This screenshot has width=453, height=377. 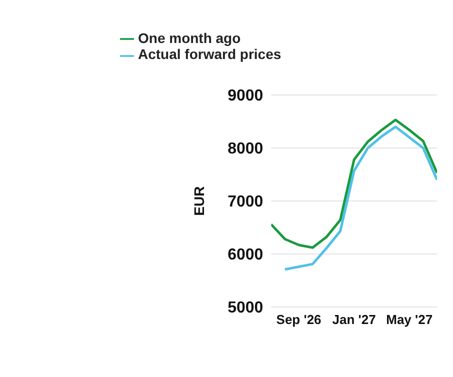 I want to click on y-tick-label: 5000, so click(x=246, y=308).